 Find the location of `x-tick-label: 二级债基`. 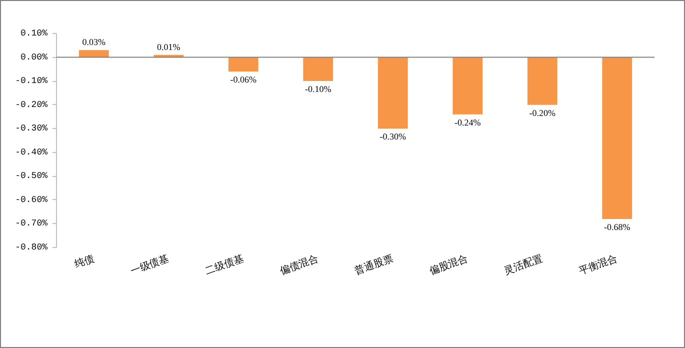

x-tick-label: 二级债基 is located at coordinates (225, 265).